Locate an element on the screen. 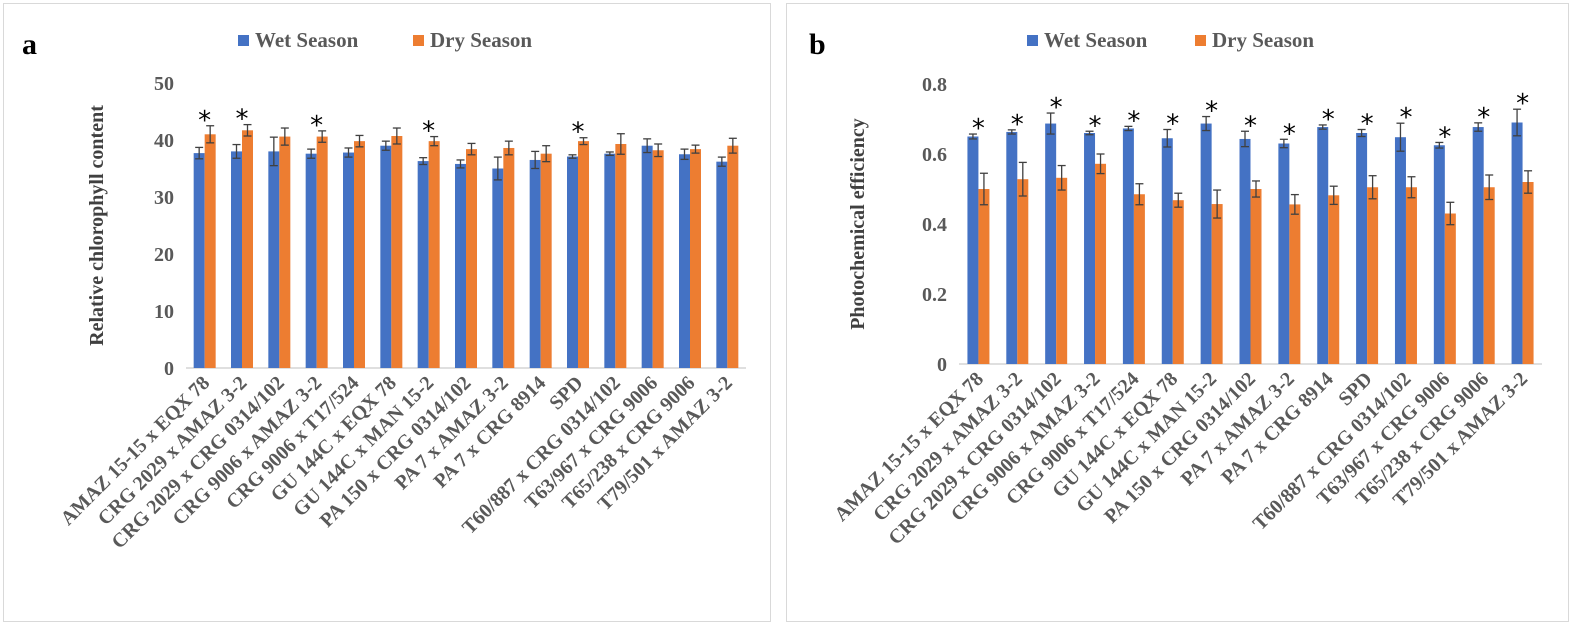  x-tick-label: CRG 2029 x AMAZ 3-2 is located at coordinates (173, 451).